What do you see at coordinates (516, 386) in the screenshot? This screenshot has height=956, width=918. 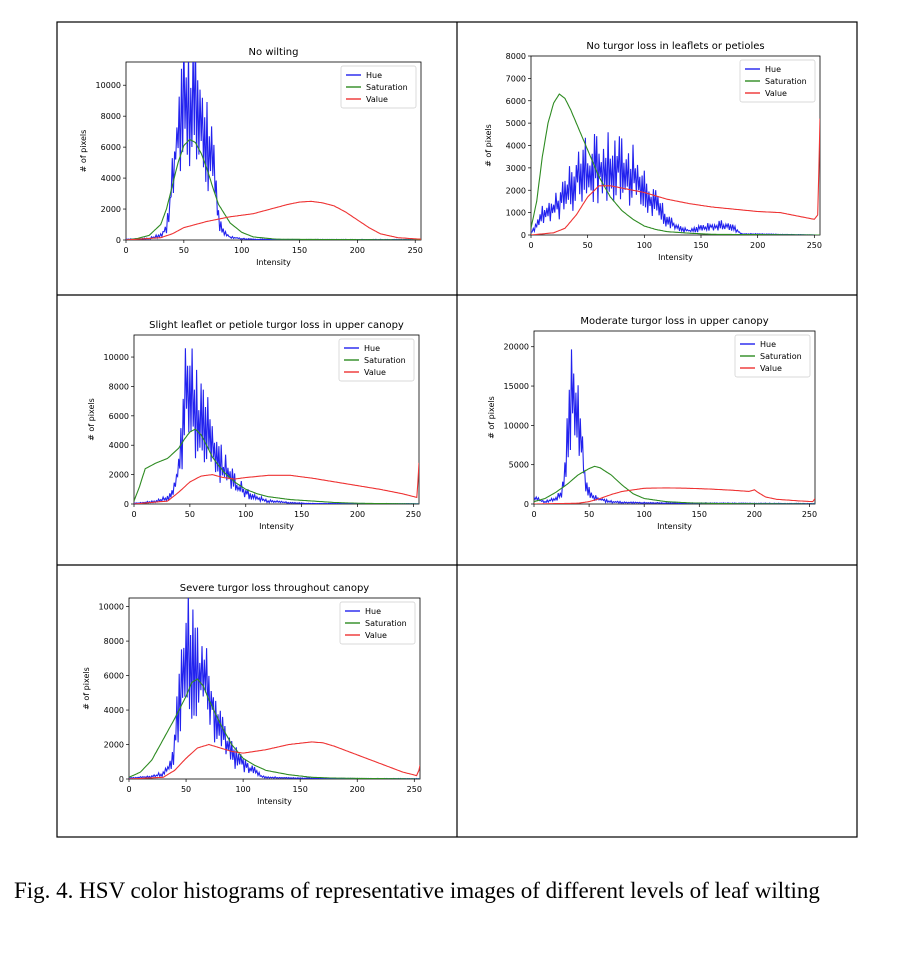 I see `y-tick-label: 15000` at bounding box center [516, 386].